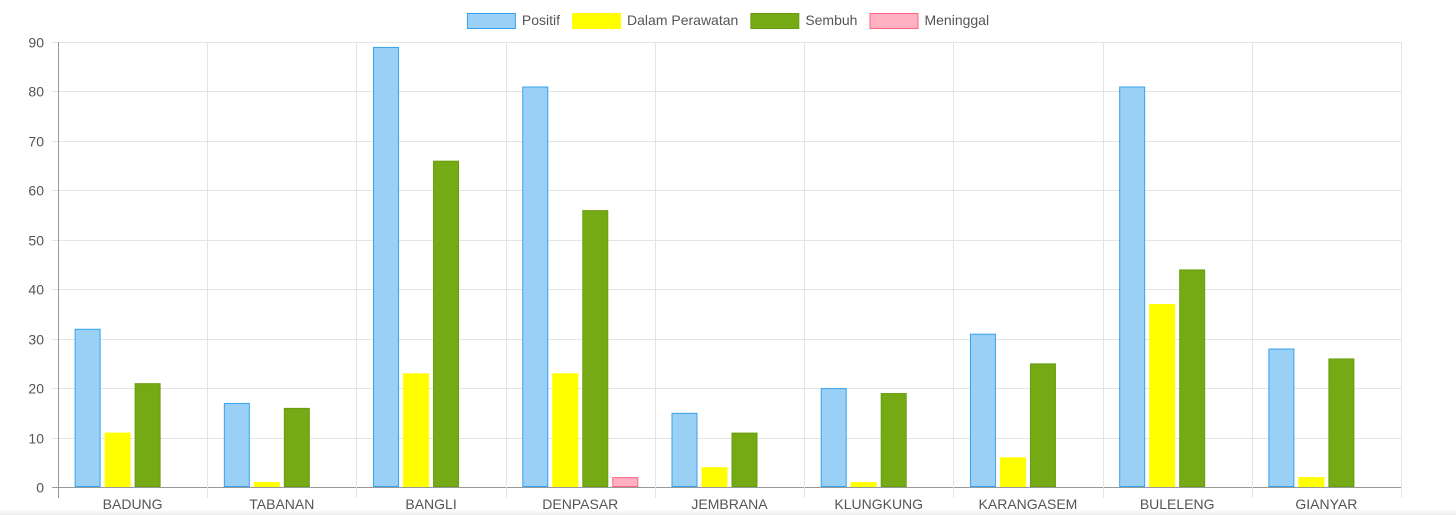 The width and height of the screenshot is (1456, 515). Describe the element at coordinates (1132, 286) in the screenshot. I see `bar-positif-buleleng` at that location.